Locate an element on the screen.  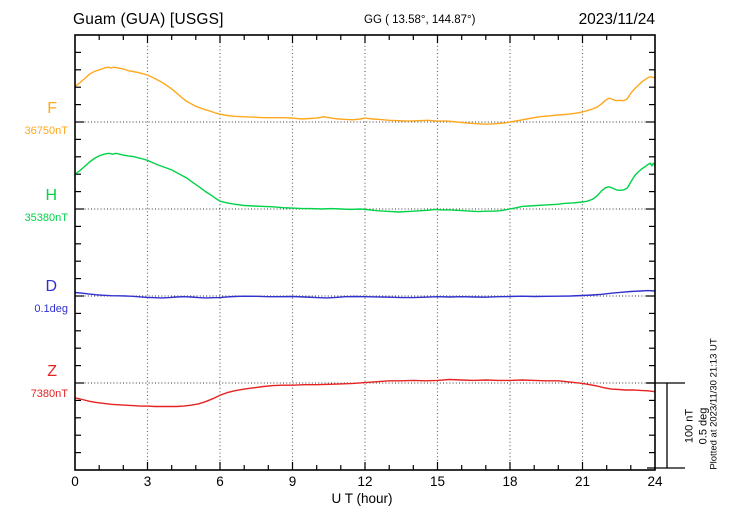
x-axis-title: U T (hour) is located at coordinates (362, 498).